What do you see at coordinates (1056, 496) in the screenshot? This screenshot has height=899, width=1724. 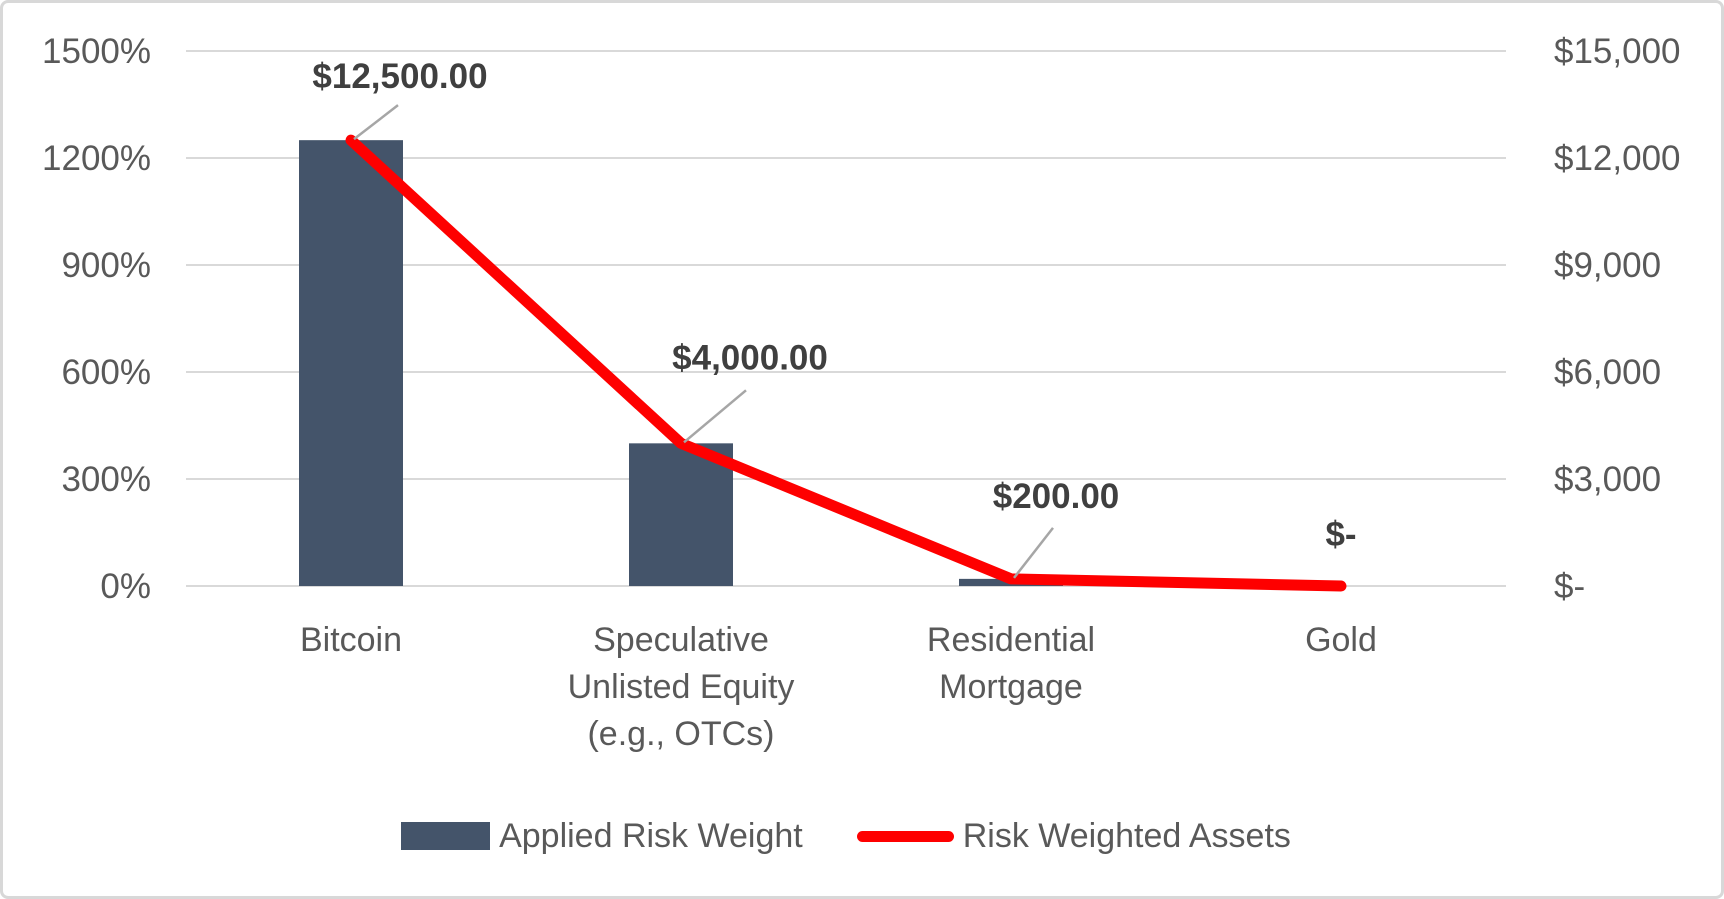 I see `data-label-residential-mortgage: $200.00` at bounding box center [1056, 496].